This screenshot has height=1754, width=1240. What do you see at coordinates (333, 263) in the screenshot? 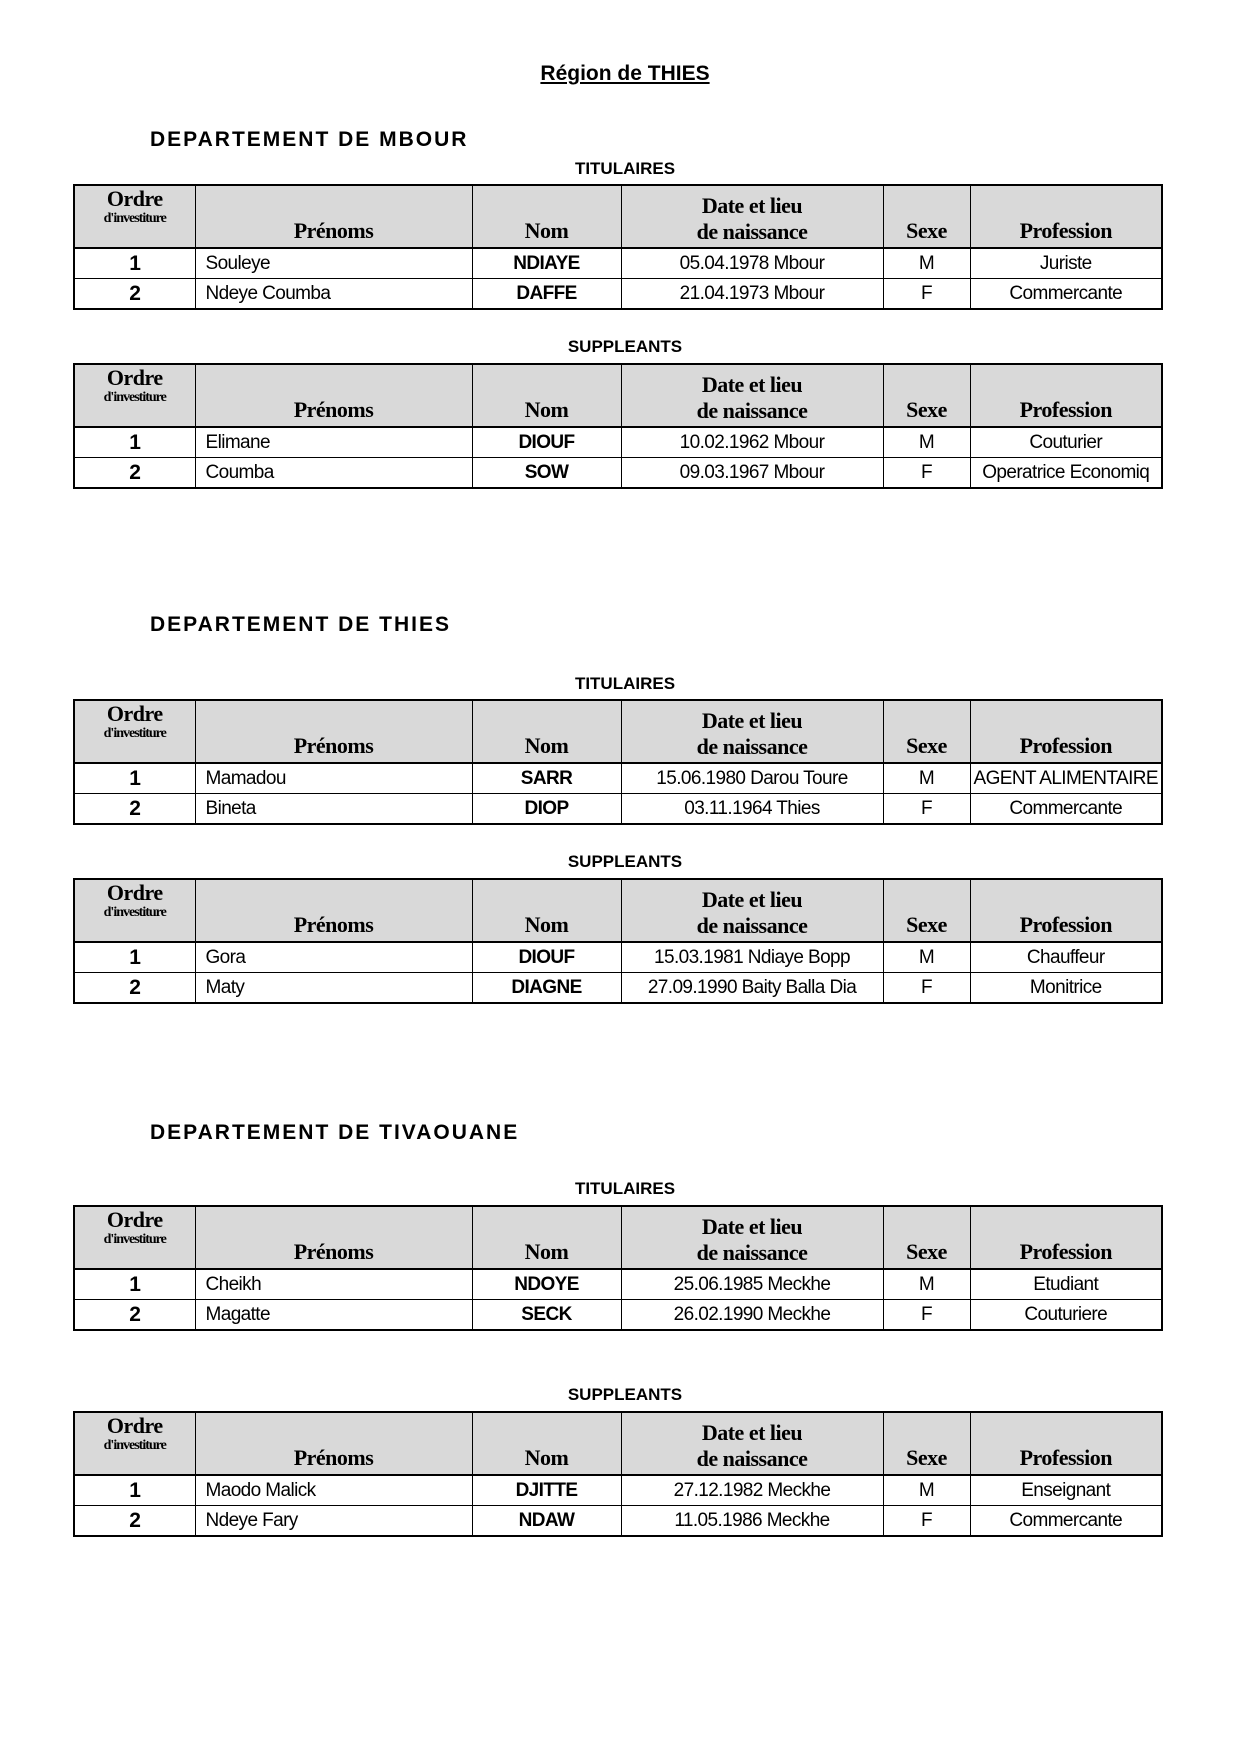
I see `cell-prenom: Souleye` at bounding box center [333, 263].